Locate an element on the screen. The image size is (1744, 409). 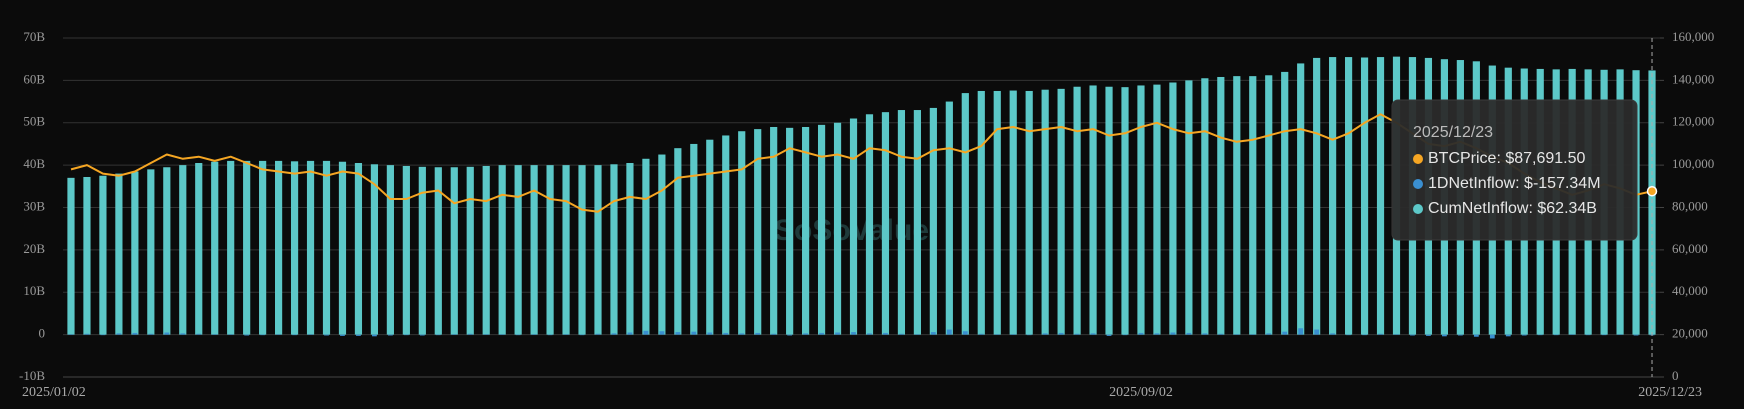
tooltip-item: BTCPrice: $87,691.50 is located at coordinates (1507, 158).